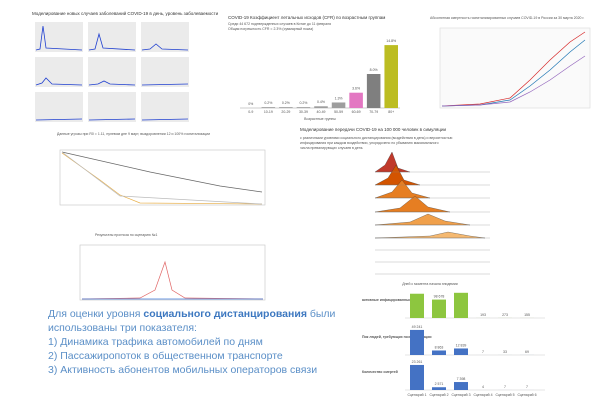 Image resolution: width=600 pixels, height=400 pixels. Describe the element at coordinates (172, 272) in the screenshot. I see `forecast-chart` at that location.